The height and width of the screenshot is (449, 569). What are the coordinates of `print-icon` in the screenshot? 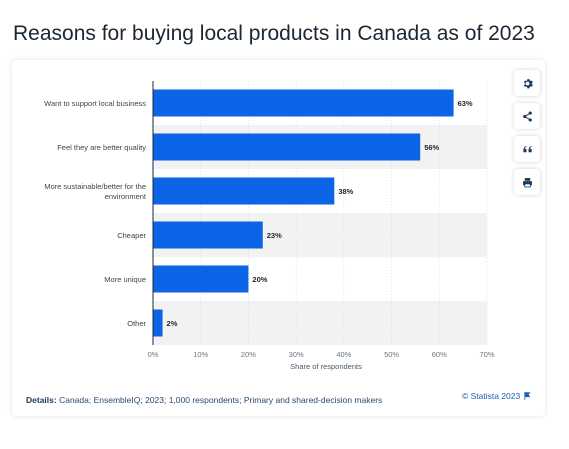 It's located at (527, 182).